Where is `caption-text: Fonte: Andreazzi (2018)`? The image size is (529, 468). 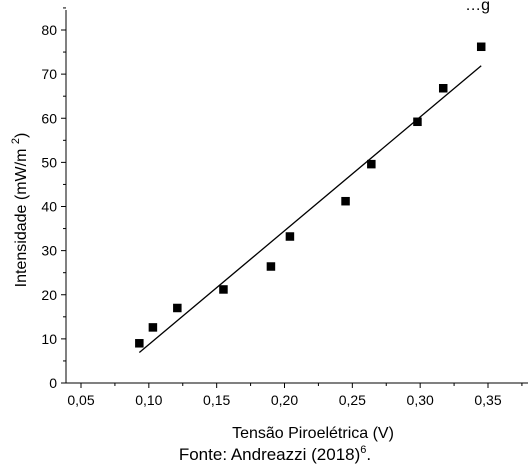
caption-text: Fonte: Andreazzi (2018) is located at coordinates (269, 454).